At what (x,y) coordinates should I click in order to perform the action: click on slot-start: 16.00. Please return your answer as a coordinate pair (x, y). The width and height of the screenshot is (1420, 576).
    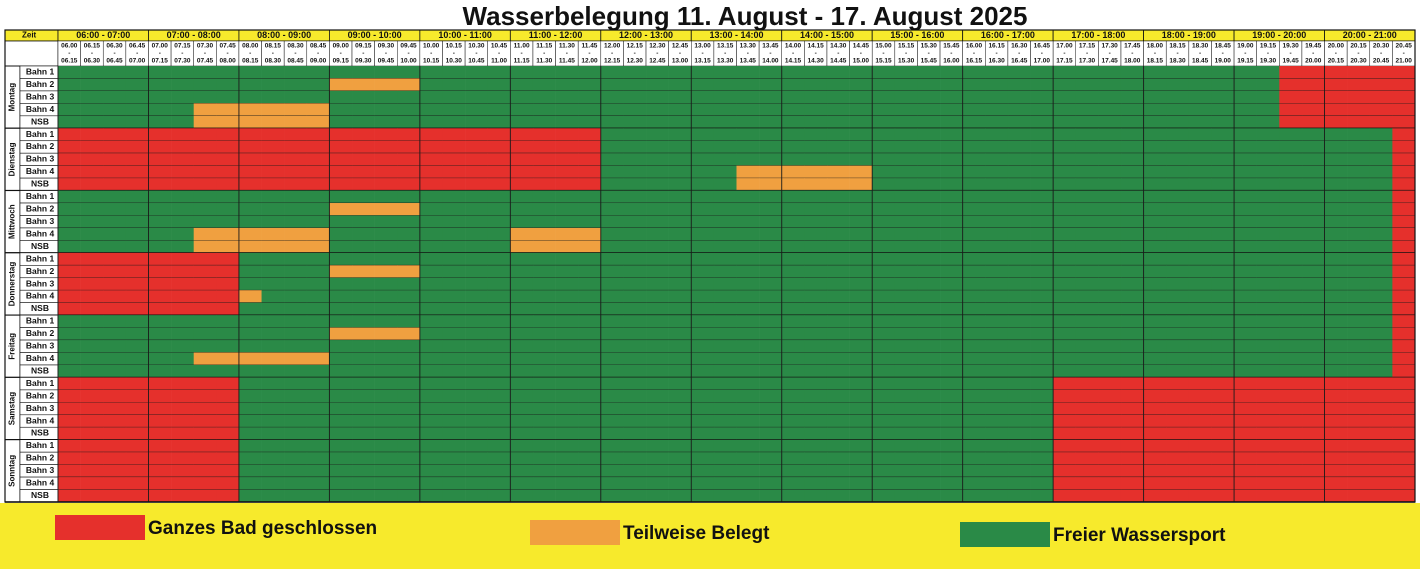
    Looking at the image, I should click on (974, 46).